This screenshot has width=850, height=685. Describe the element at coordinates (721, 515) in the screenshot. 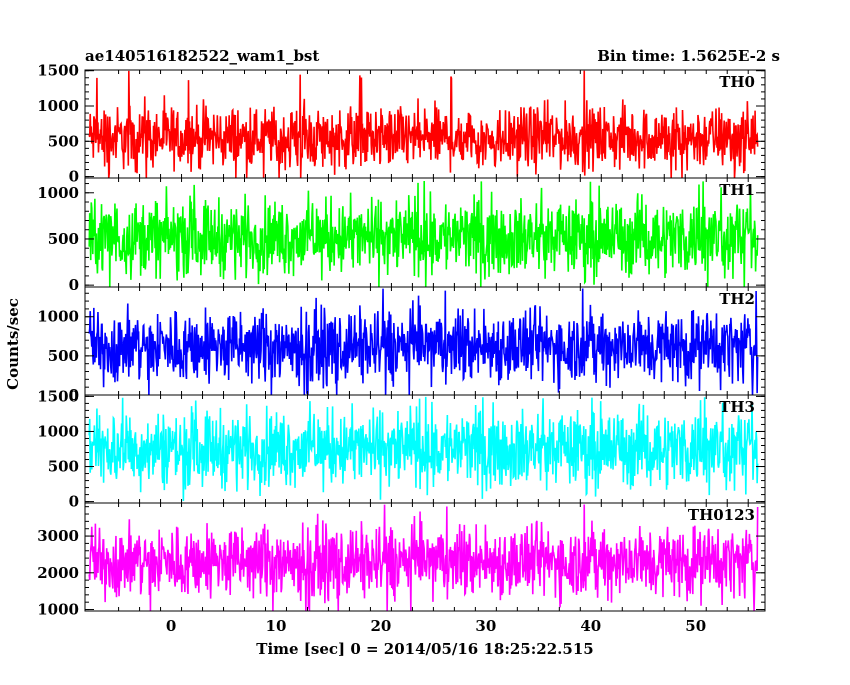

I see `panel-label: TH0123` at that location.